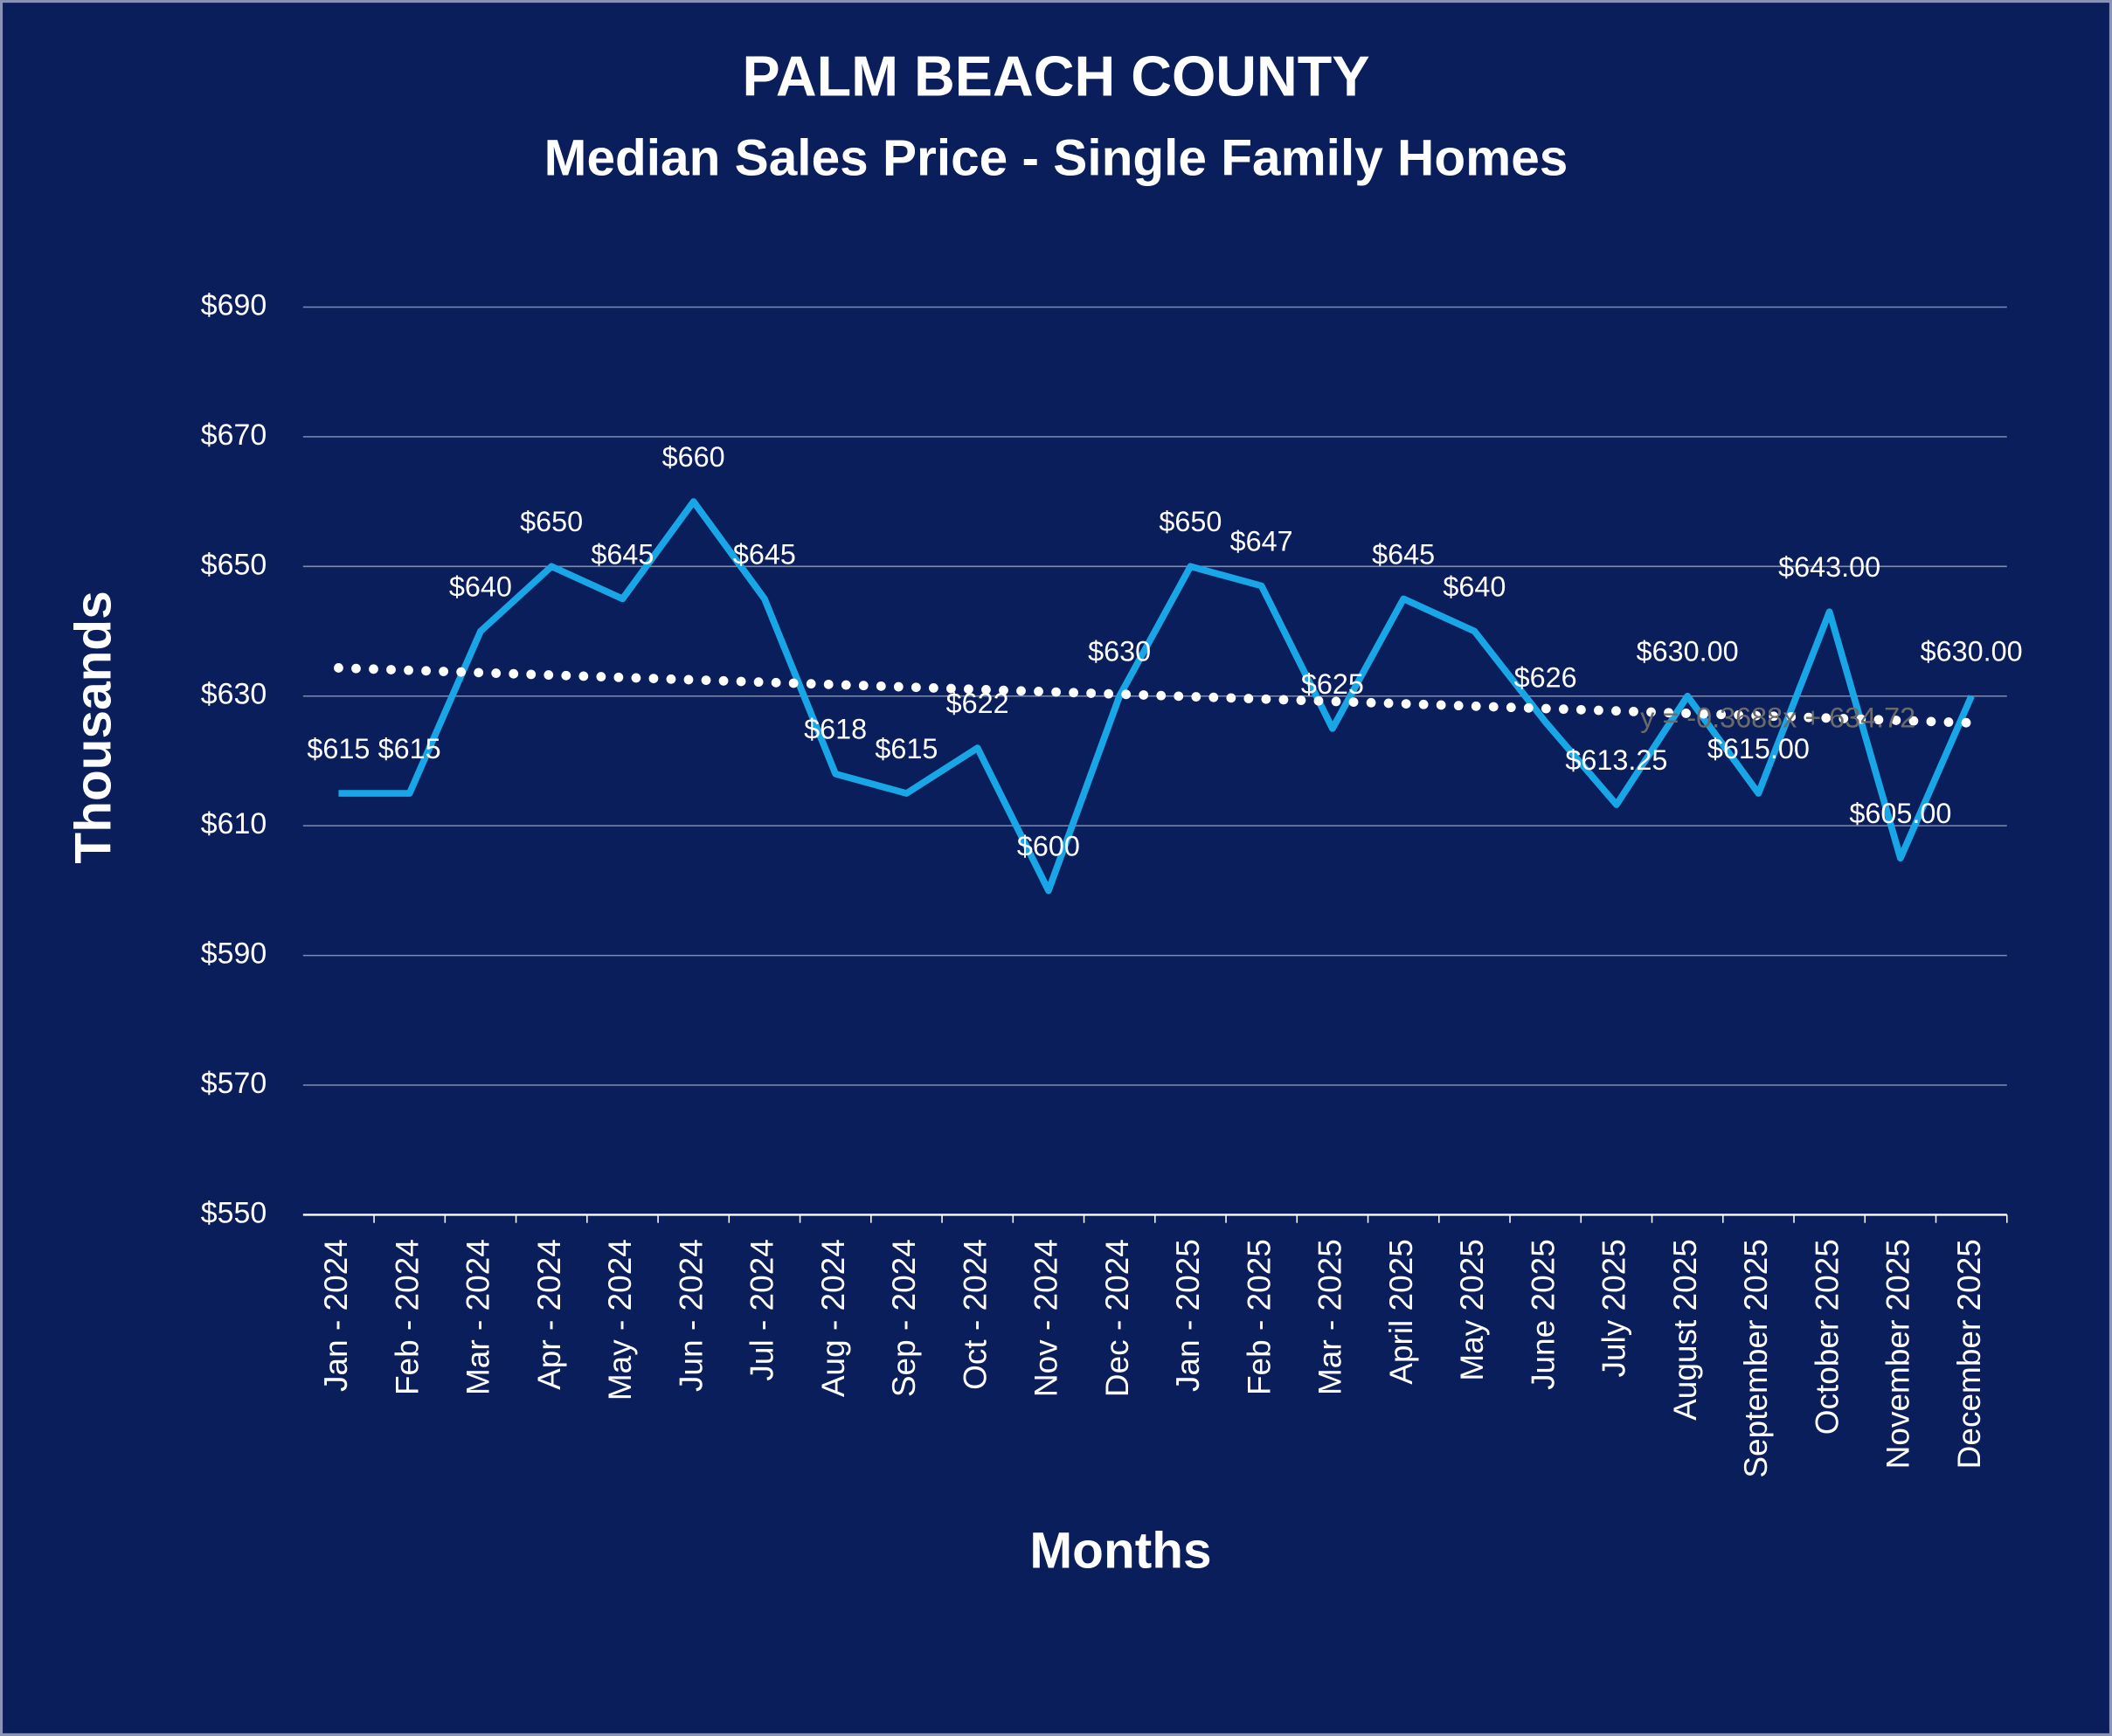  Describe the element at coordinates (1900, 814) in the screenshot. I see `data-label: $605.00` at that location.